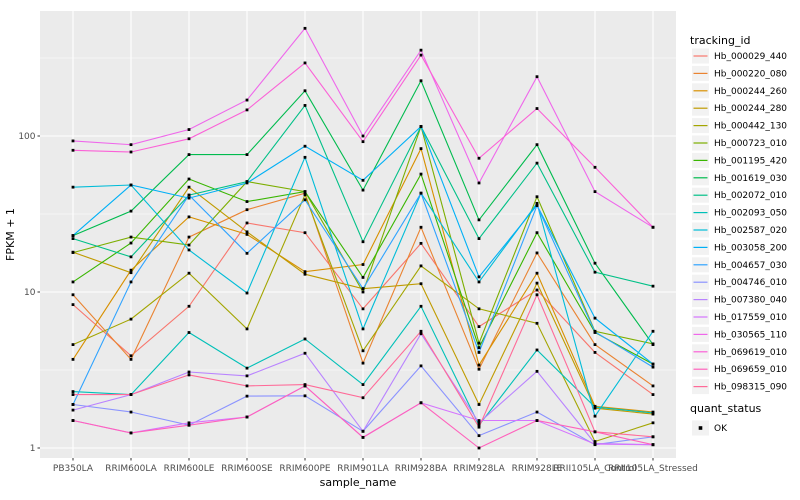  Describe the element at coordinates (750, 127) in the screenshot. I see `legend-item-label: Hb_000442_130` at that location.